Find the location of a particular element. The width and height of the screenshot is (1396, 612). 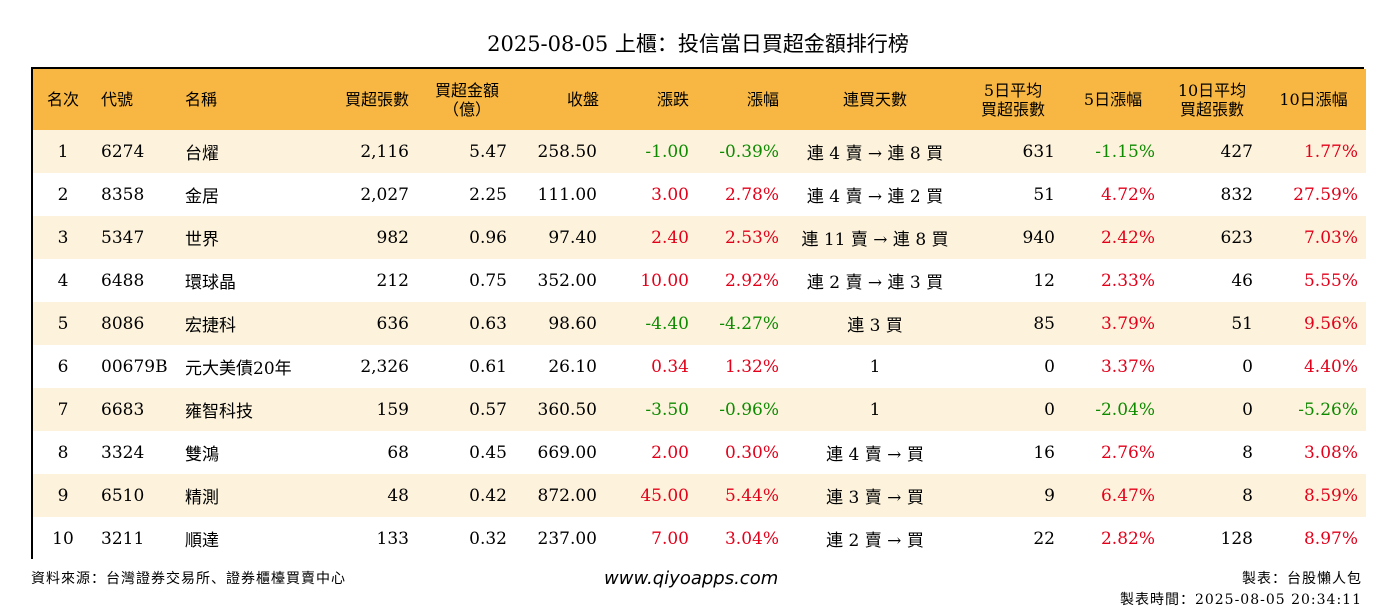

cell-code: 00679B is located at coordinates (134, 366).